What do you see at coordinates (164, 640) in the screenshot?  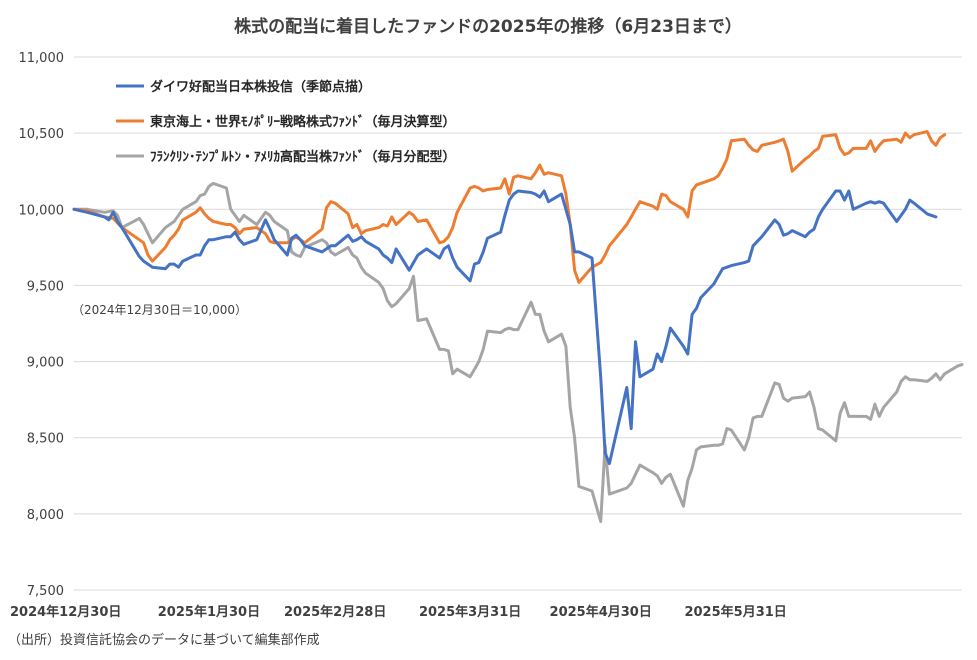 I see `source-note: （出所）投資信託協会のデータに基づいて編集部作成` at bounding box center [164, 640].